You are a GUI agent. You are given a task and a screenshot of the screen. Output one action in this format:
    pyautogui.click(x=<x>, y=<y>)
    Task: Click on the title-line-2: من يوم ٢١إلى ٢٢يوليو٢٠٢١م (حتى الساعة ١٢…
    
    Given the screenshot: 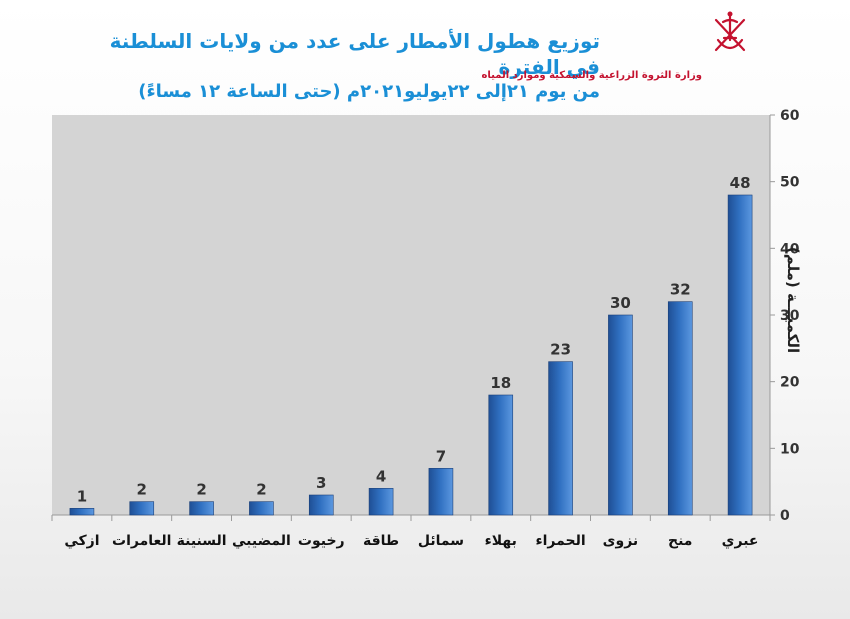 What is the action you would take?
    pyautogui.click(x=369, y=91)
    